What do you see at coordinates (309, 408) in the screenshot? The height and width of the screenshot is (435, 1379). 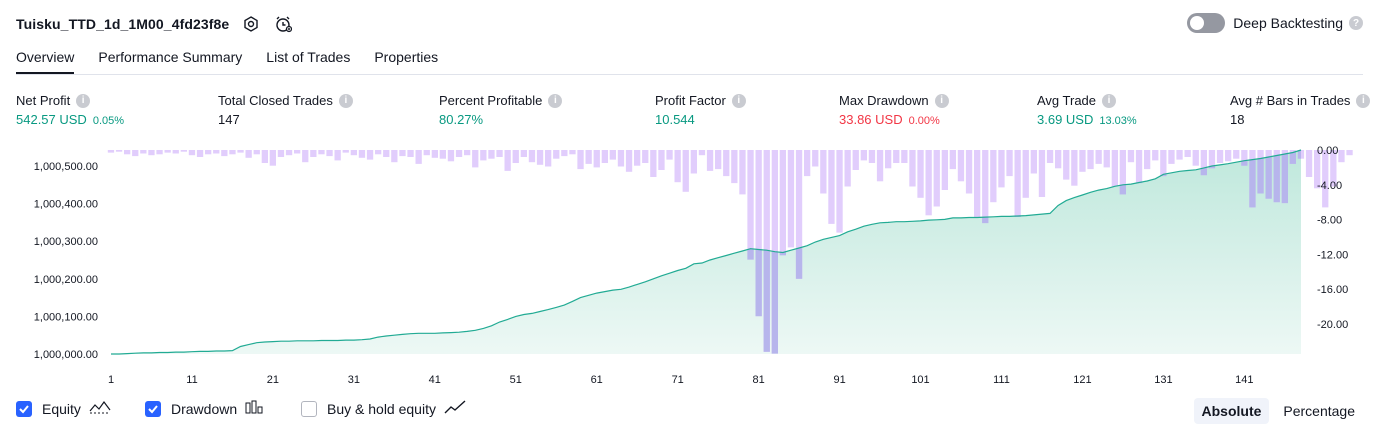 I see `buy-hold-checkbox` at bounding box center [309, 408].